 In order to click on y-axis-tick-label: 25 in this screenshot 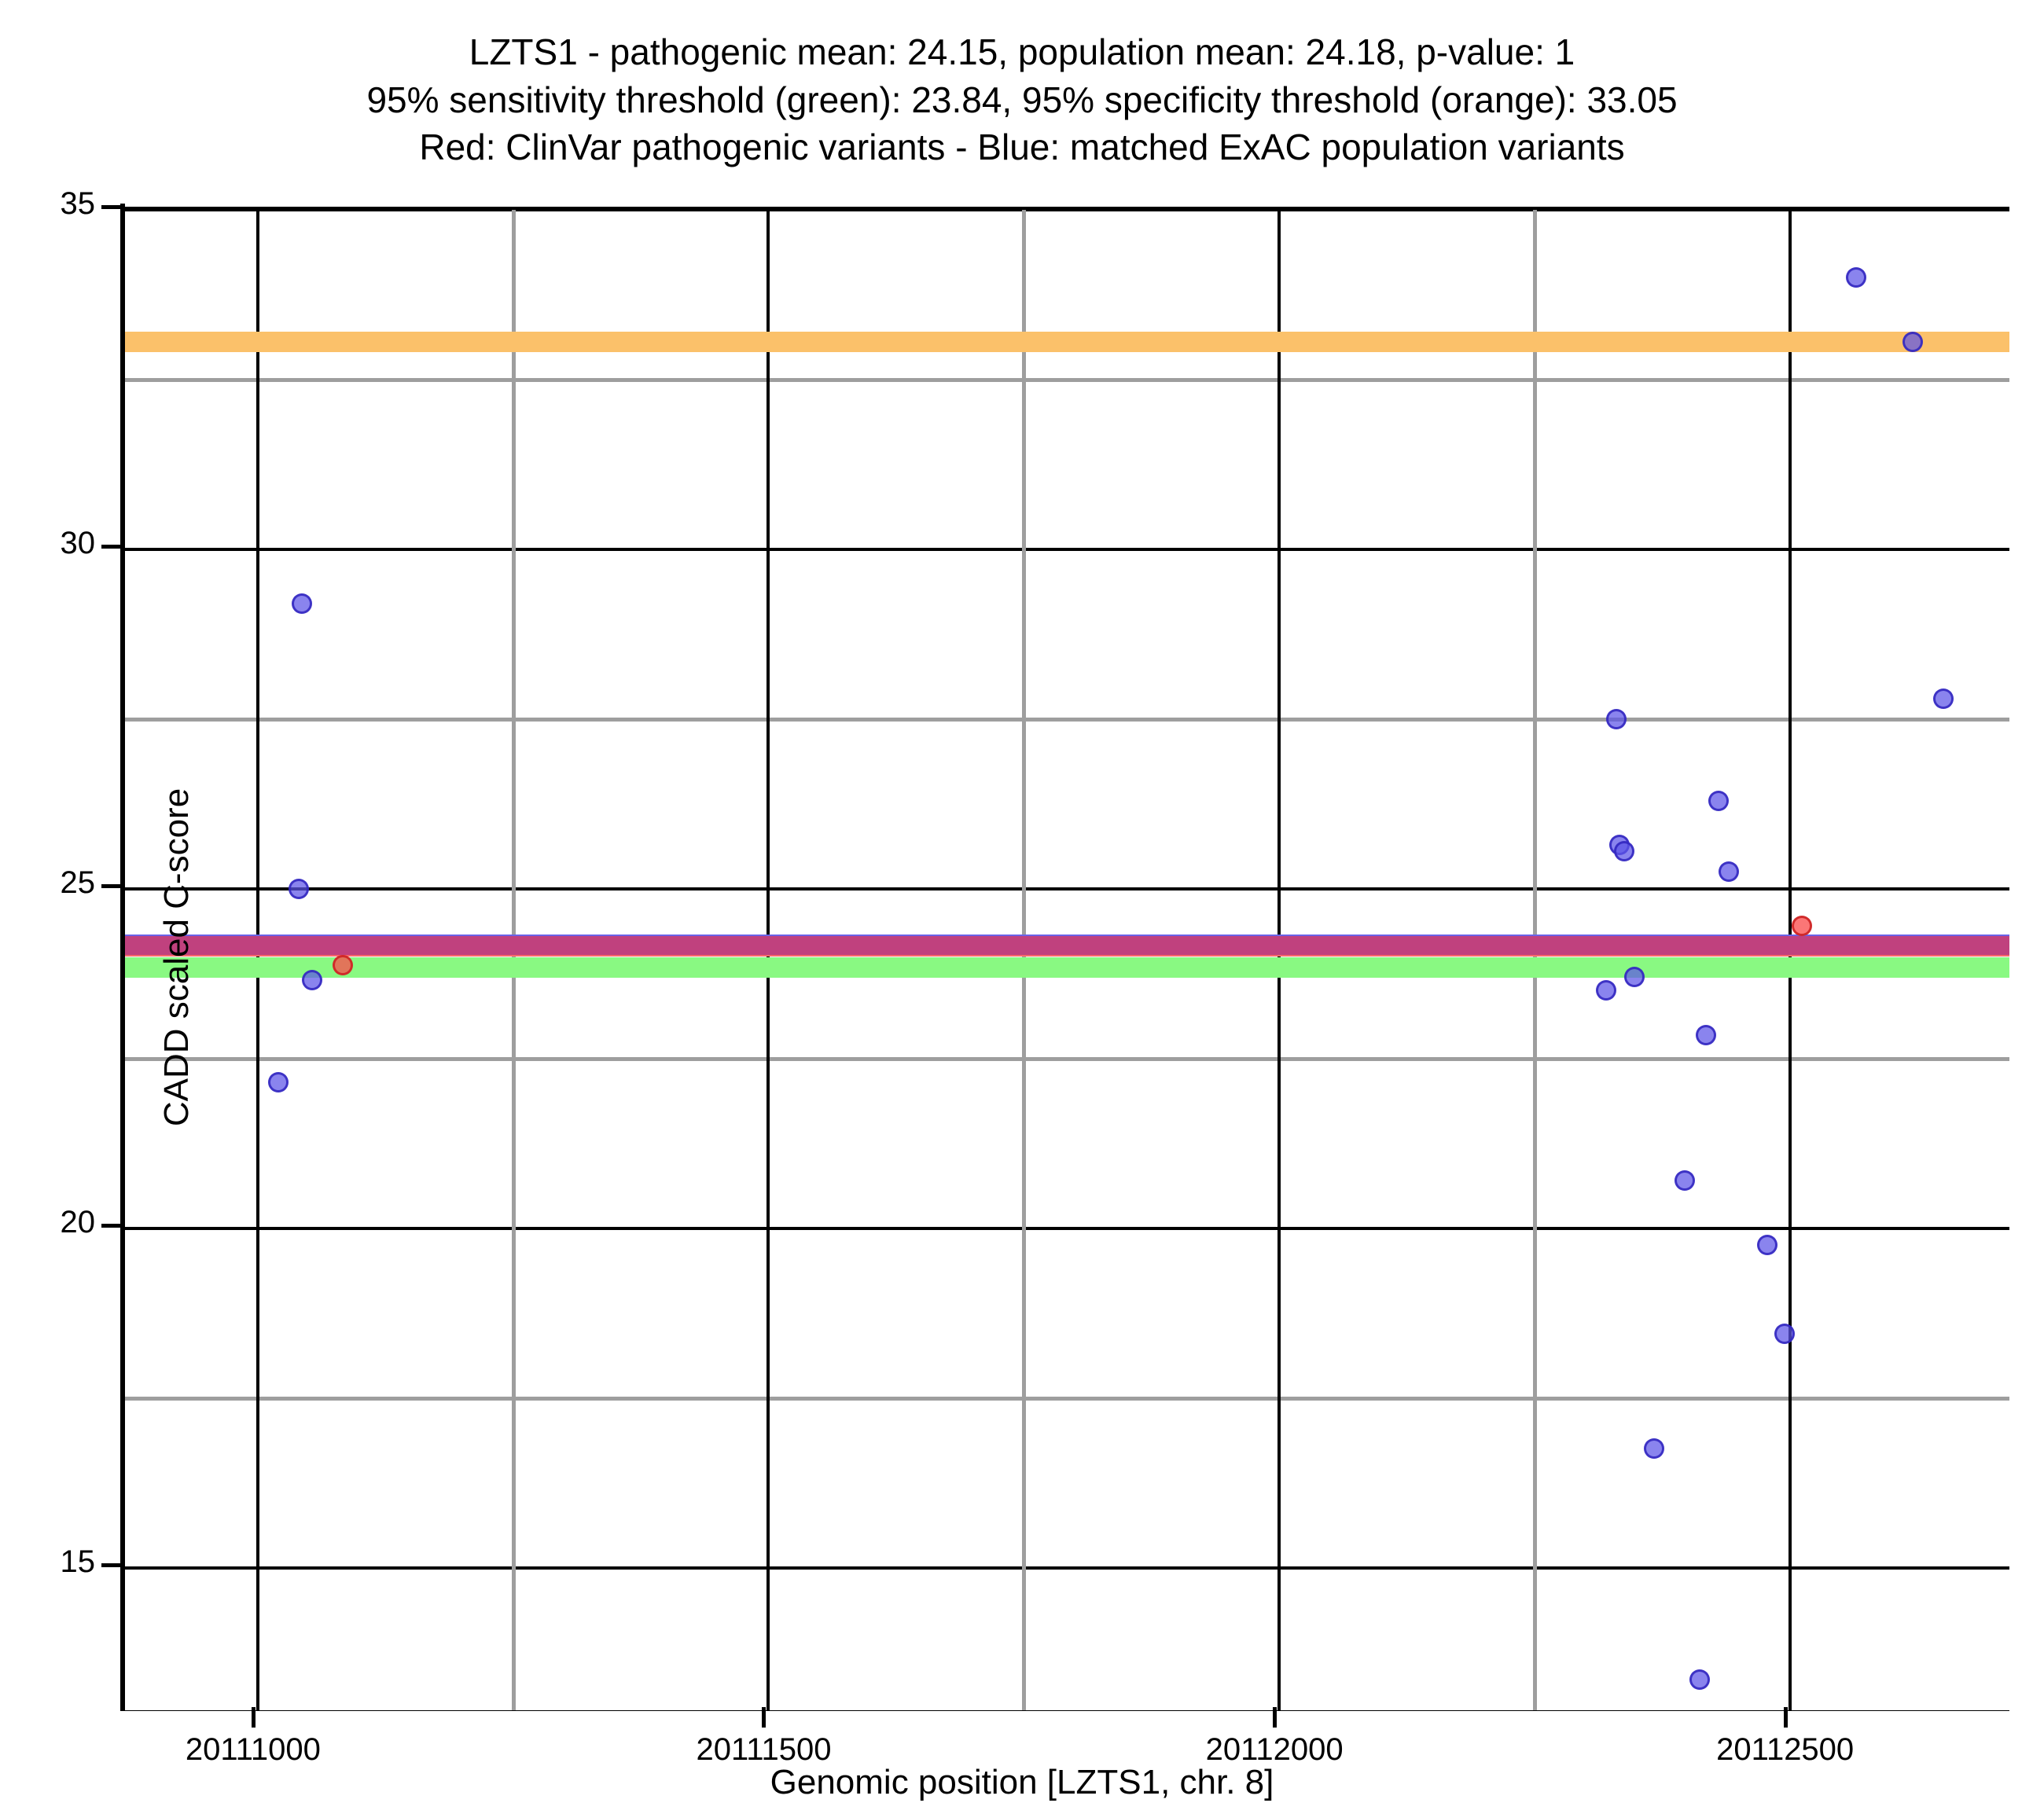, I will do `click(78, 882)`.